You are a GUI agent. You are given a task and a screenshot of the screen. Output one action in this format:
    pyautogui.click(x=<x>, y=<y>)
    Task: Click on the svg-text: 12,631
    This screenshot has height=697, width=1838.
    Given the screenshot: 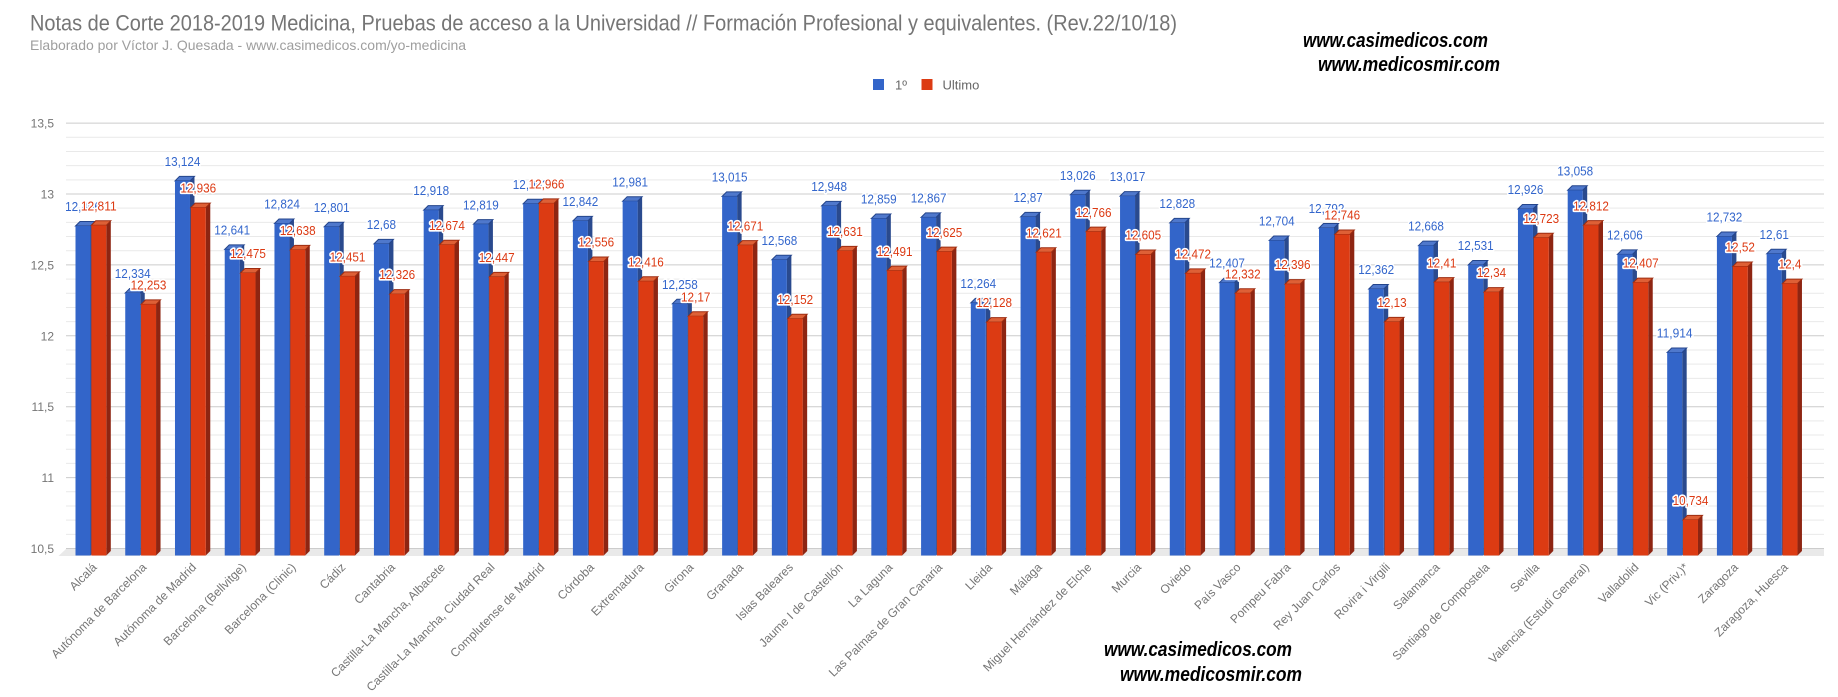 What is the action you would take?
    pyautogui.click(x=845, y=231)
    